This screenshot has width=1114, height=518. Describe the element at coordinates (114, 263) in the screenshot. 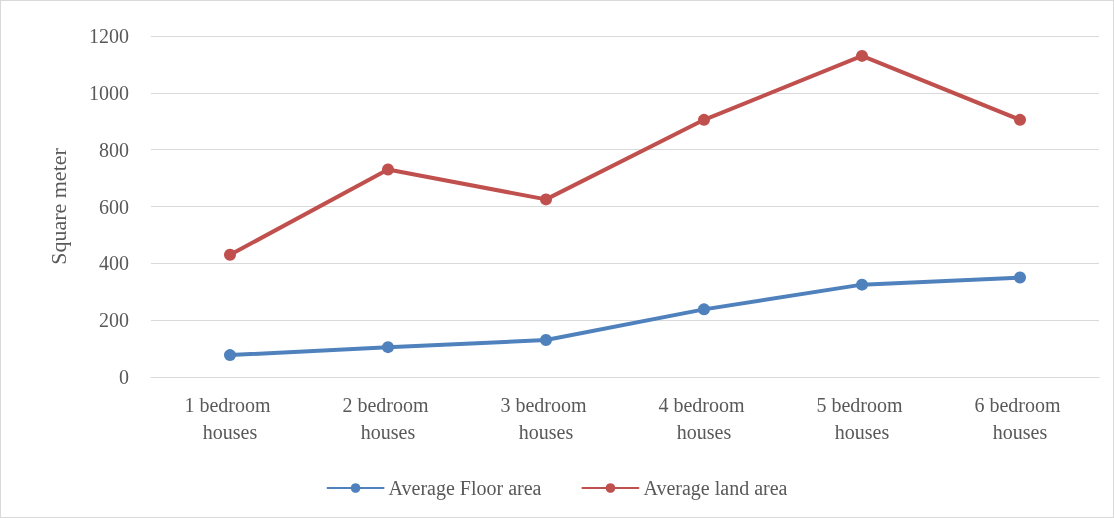

I see `y-tick-label: 400` at that location.